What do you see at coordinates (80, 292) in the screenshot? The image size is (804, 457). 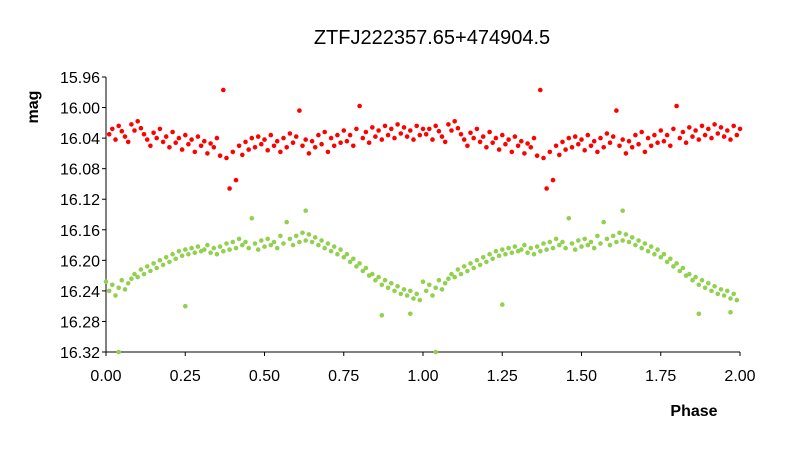 I see `y-tick-label: 16.24` at bounding box center [80, 292].